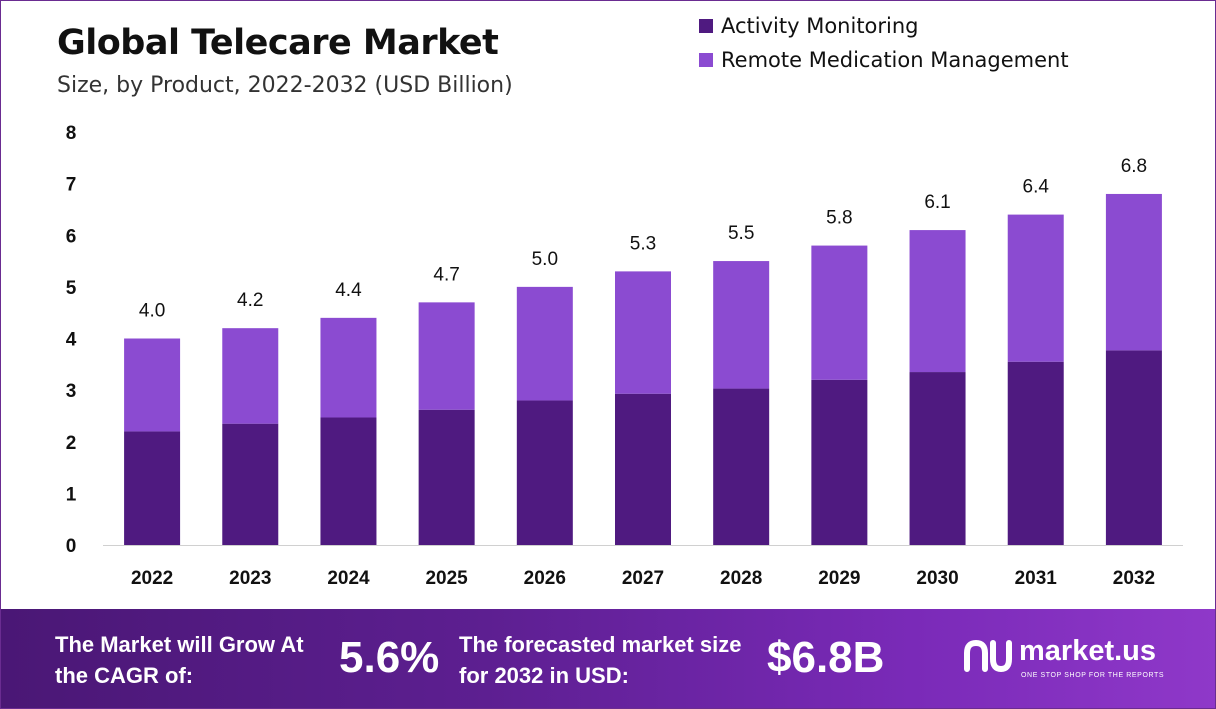  What do you see at coordinates (71, 391) in the screenshot?
I see `y-tick-label-3: 3` at bounding box center [71, 391].